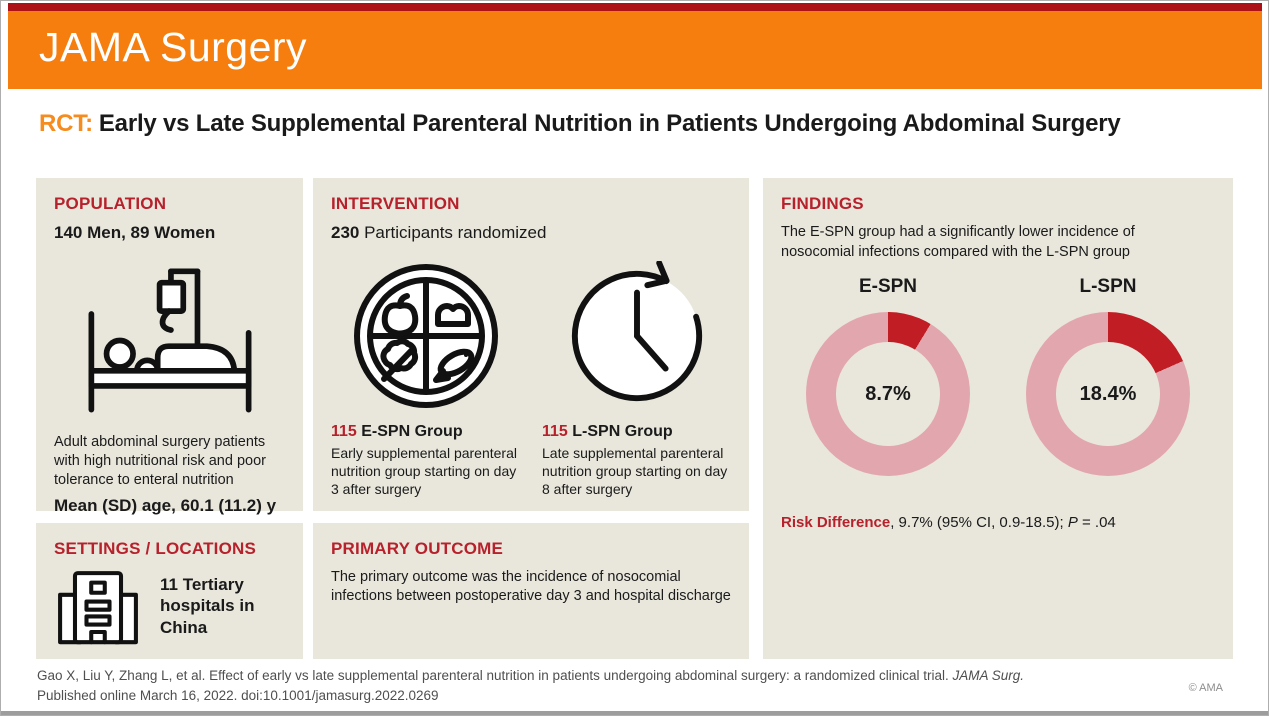  Describe the element at coordinates (417, 548) in the screenshot. I see `primary-outcome-heading: PRIMARY OUTCOME` at that location.